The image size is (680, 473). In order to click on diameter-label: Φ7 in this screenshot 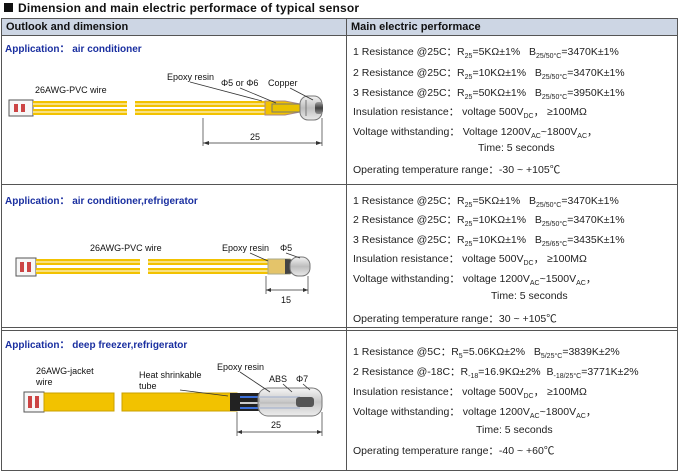, I will do `click(302, 379)`.